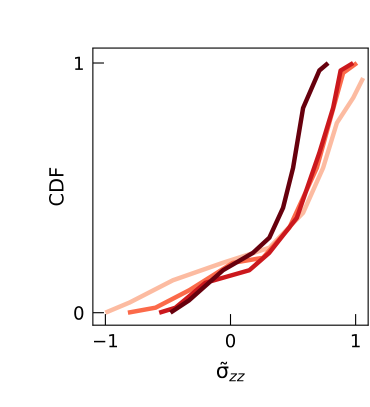 The width and height of the screenshot is (370, 407). Describe the element at coordinates (230, 372) in the screenshot. I see `x-axis-title: σ̃$_{zz}$` at that location.